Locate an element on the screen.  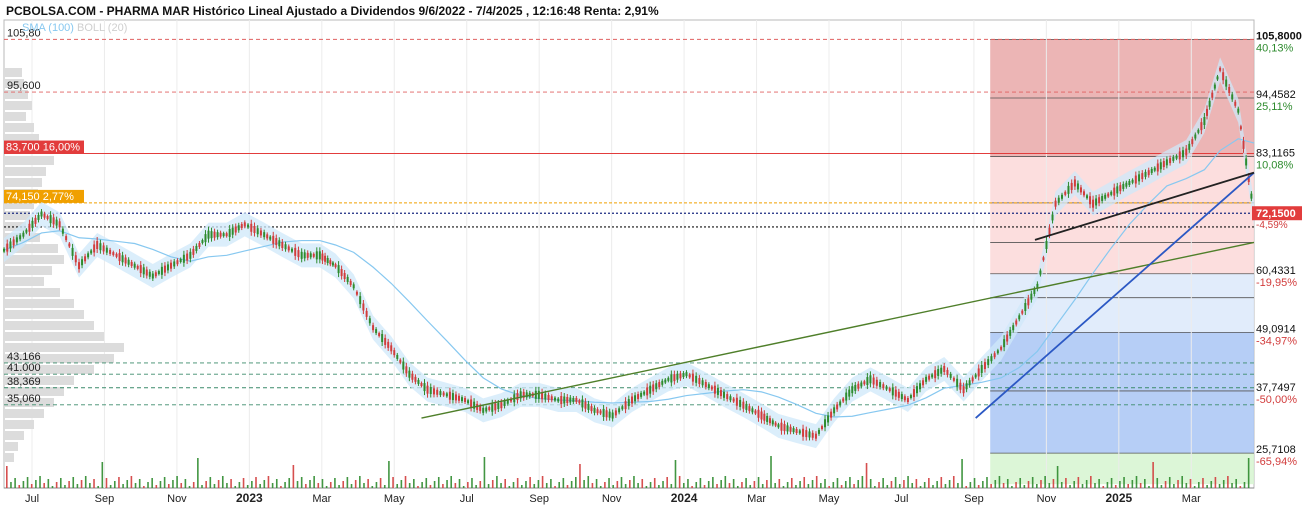
indicator-legend: SMA (100) BOLL (20) is located at coordinates (74, 28).